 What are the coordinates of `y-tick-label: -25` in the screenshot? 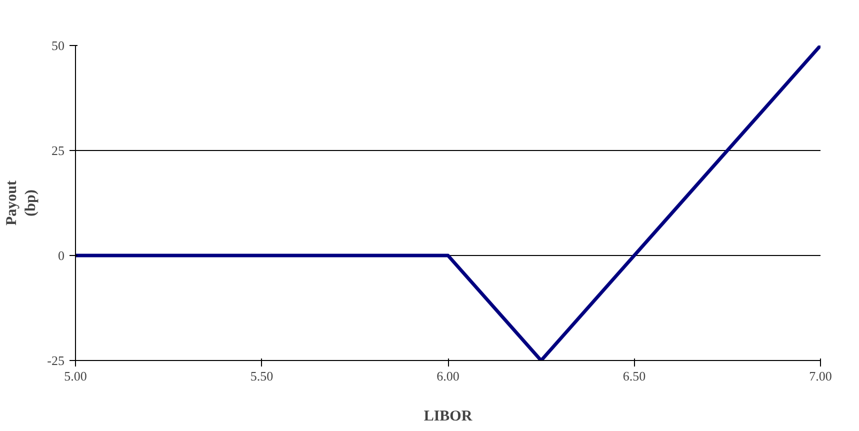 It's located at (56, 360).